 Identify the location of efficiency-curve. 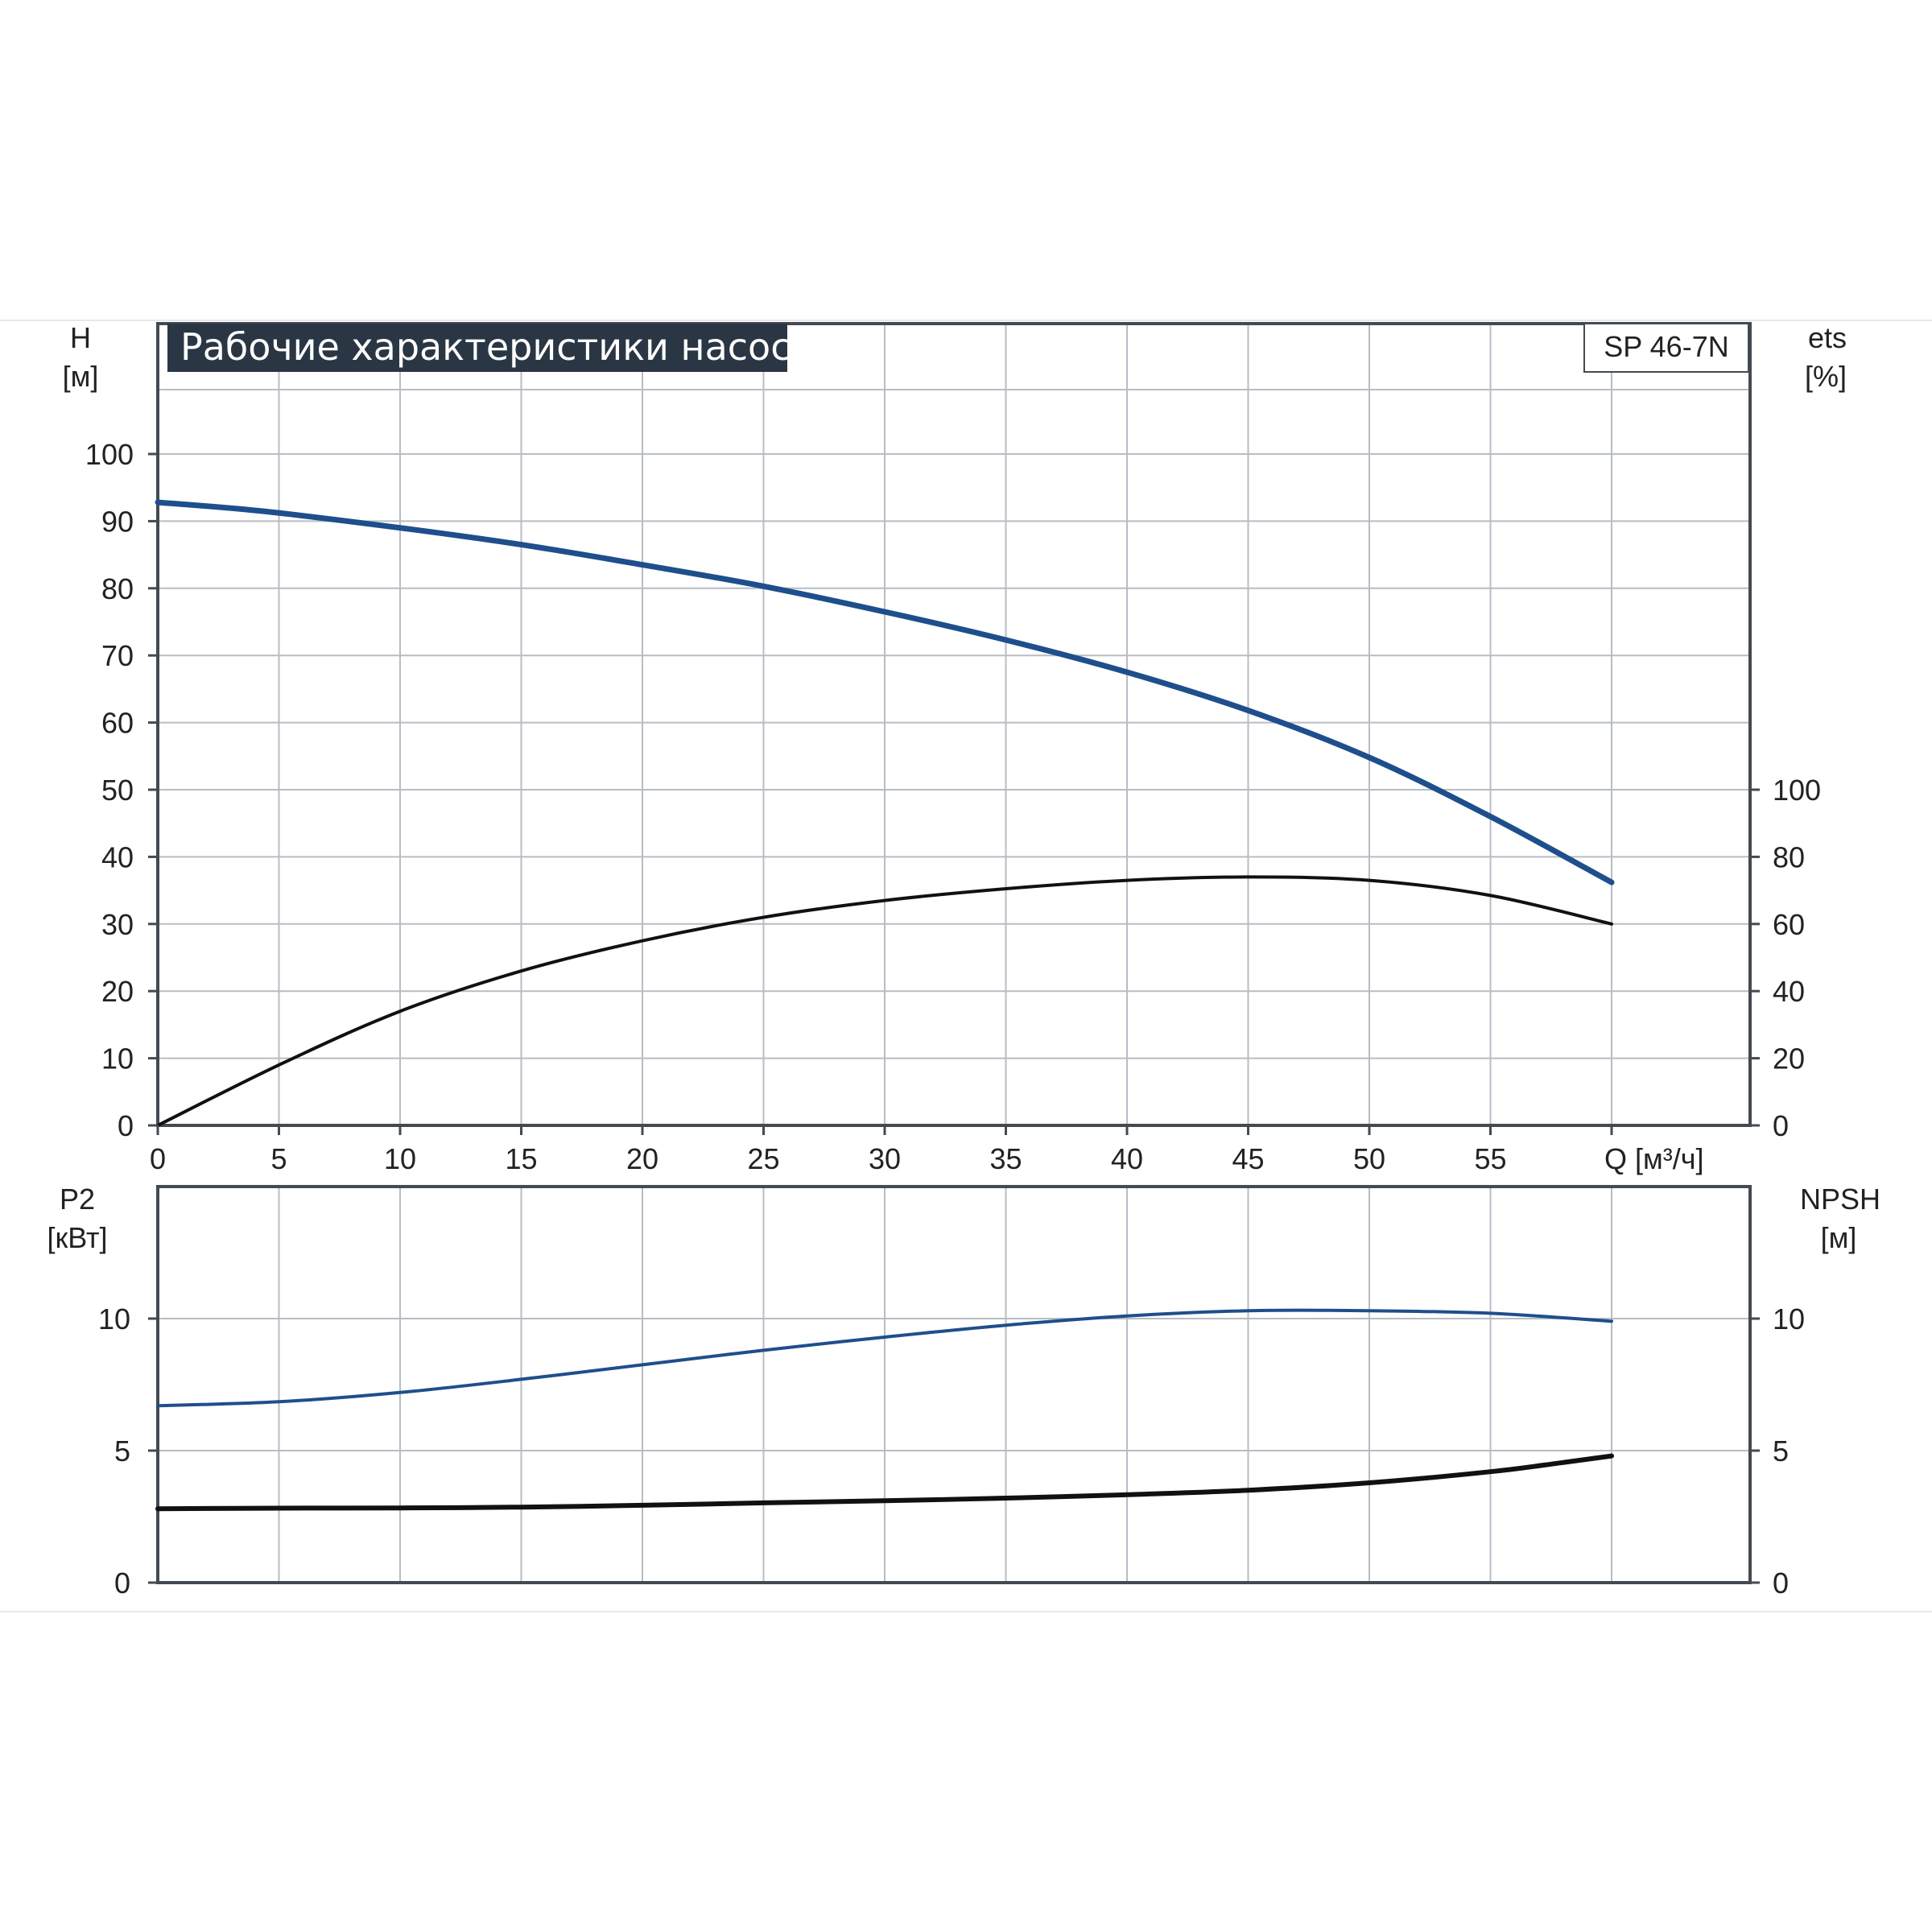
(885, 1001).